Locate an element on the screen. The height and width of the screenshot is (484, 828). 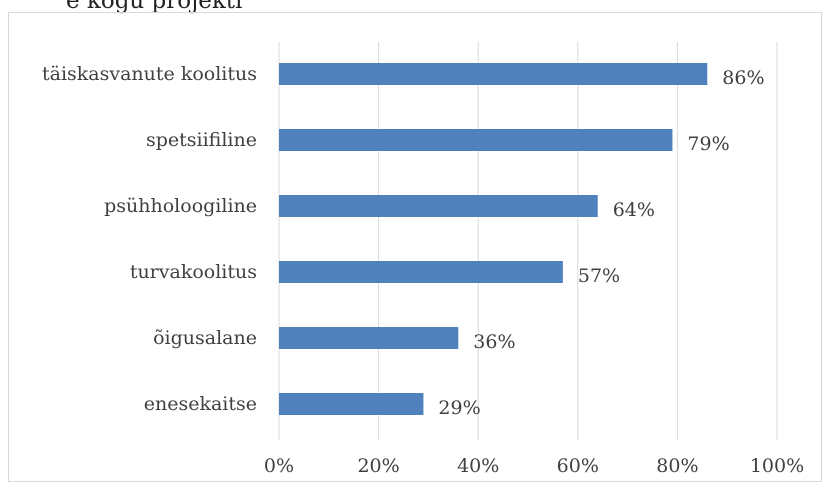
header-text-fragment: e kogu projekti is located at coordinates (154, 7).